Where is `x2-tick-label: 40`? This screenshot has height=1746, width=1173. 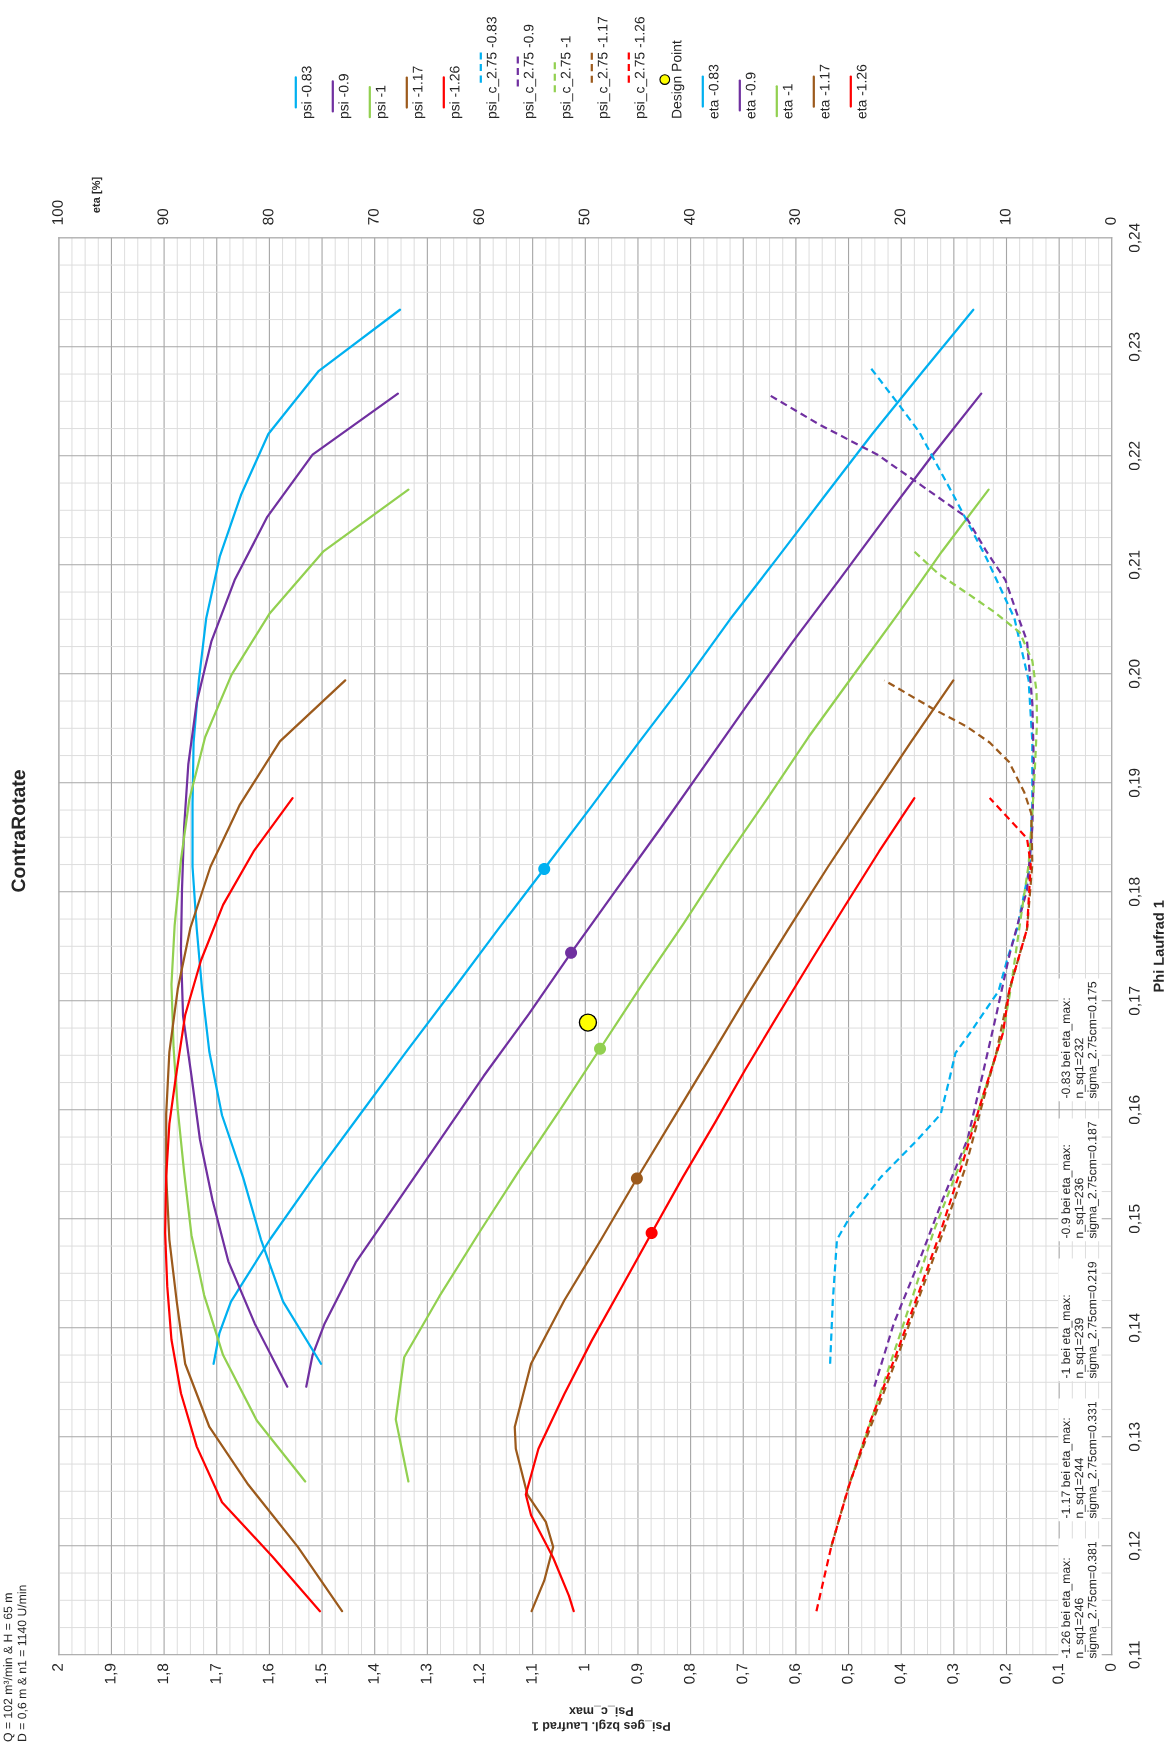 x2-tick-label: 40 is located at coordinates (689, 216).